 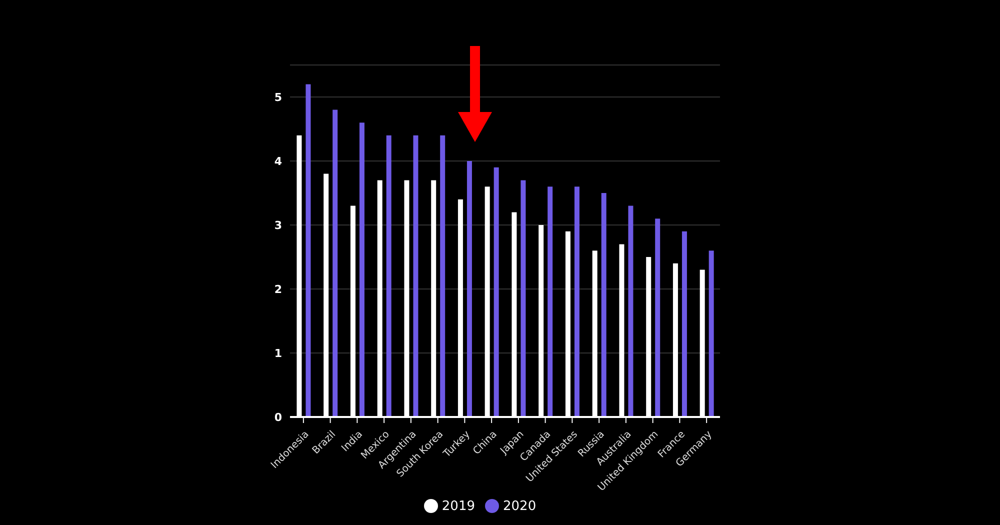 What do you see at coordinates (278, 97) in the screenshot?
I see `y-tick-label: 5` at bounding box center [278, 97].